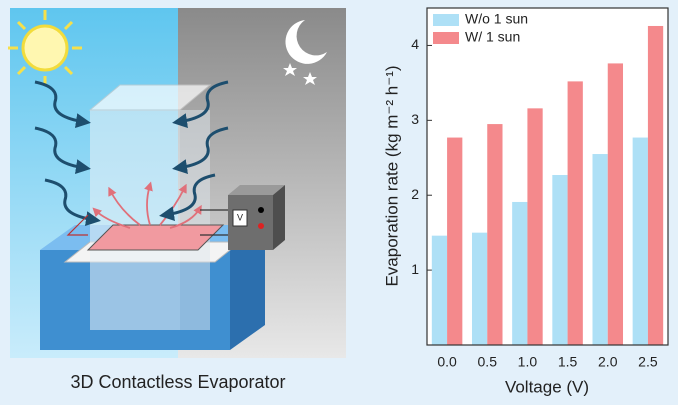 The height and width of the screenshot is (405, 678). Describe the element at coordinates (177, 382) in the screenshot. I see `caption: 3D Contactless Evaporator` at that location.